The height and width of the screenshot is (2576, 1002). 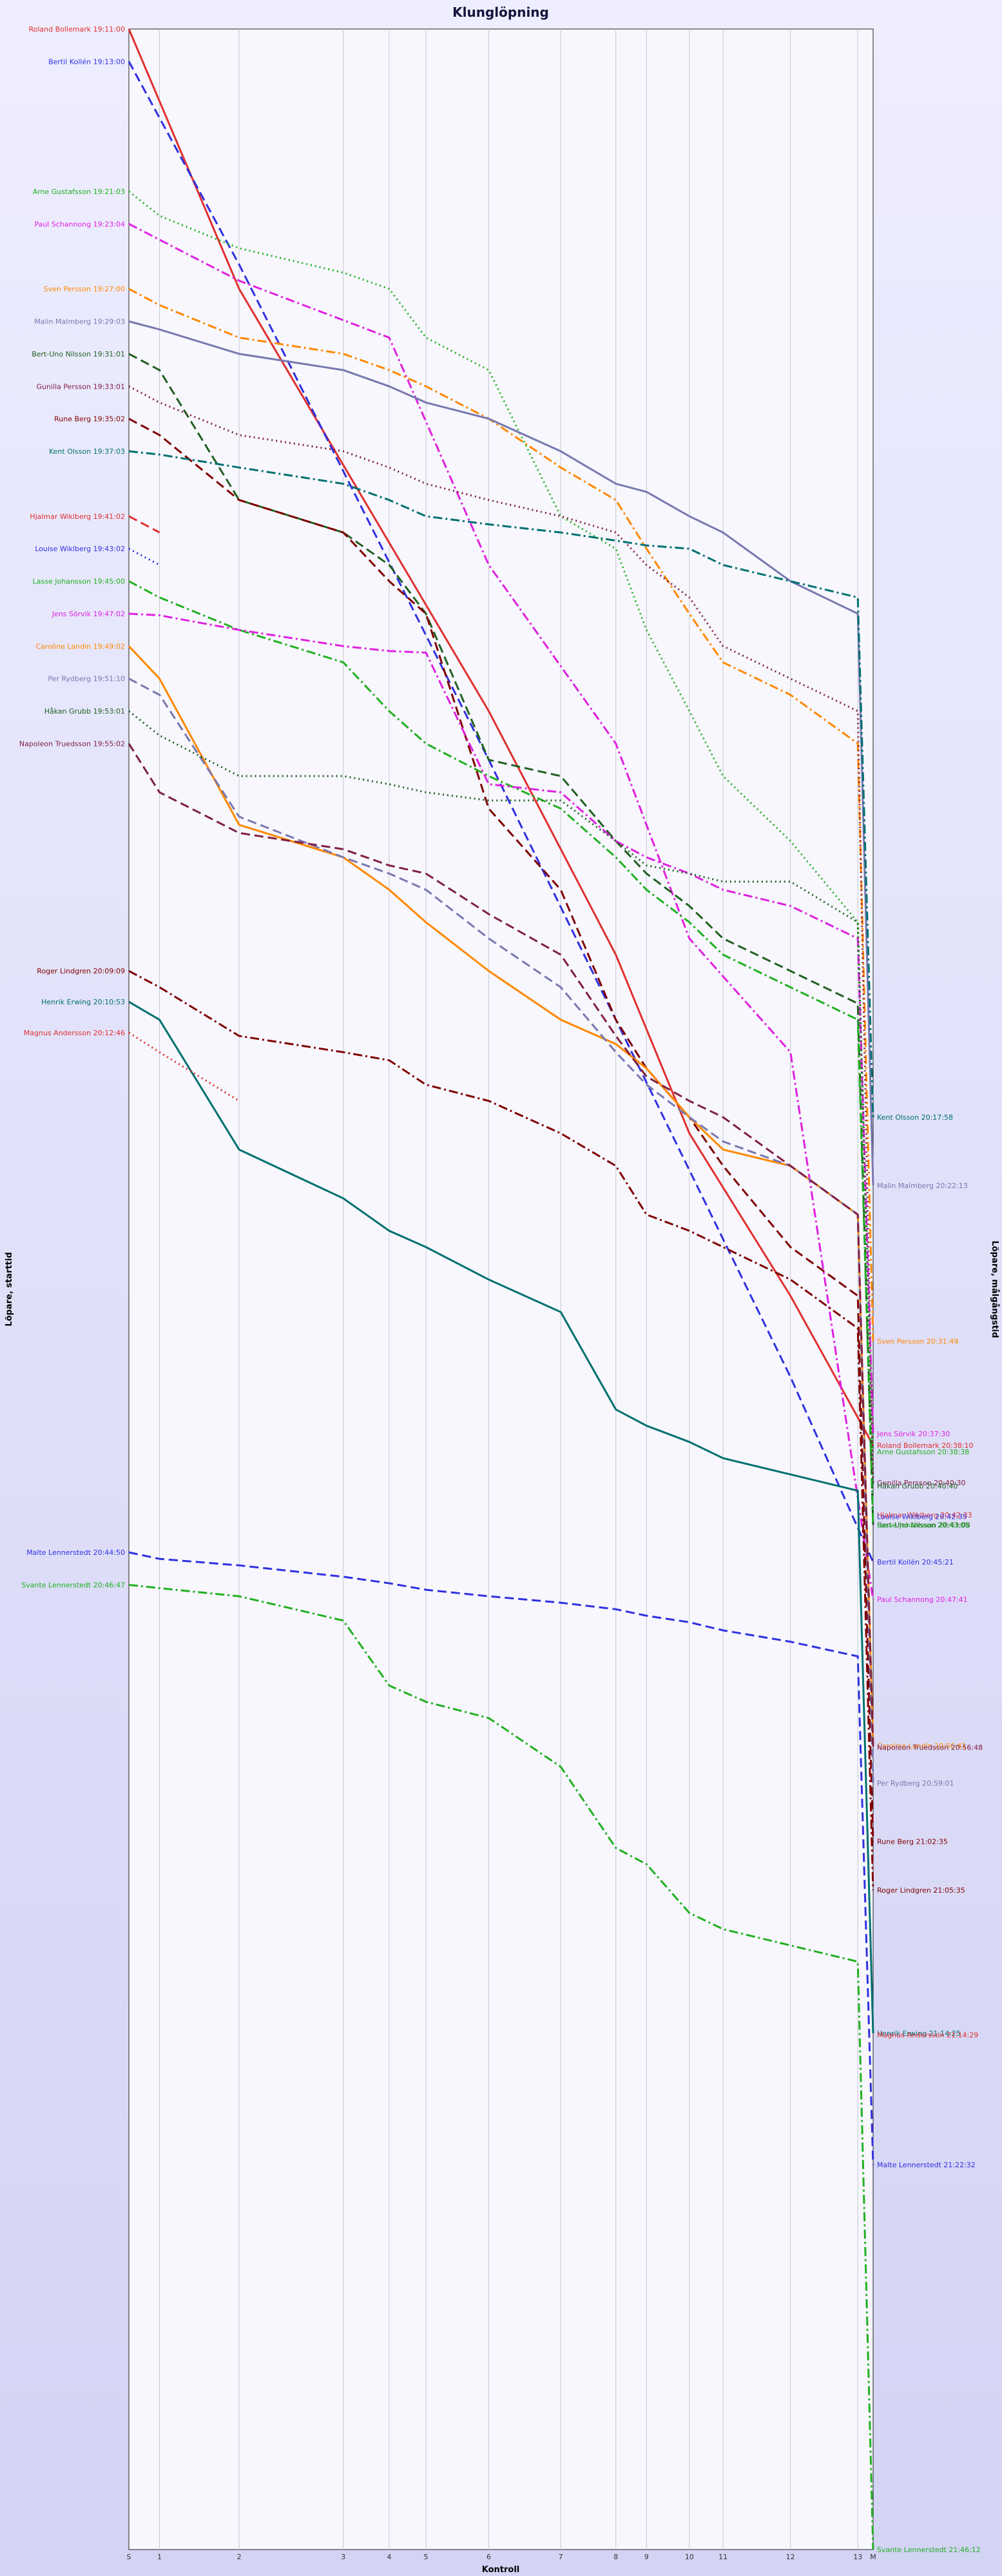 I want to click on end-label-19: Henrik Erwing 21:14:25, so click(x=919, y=2034).